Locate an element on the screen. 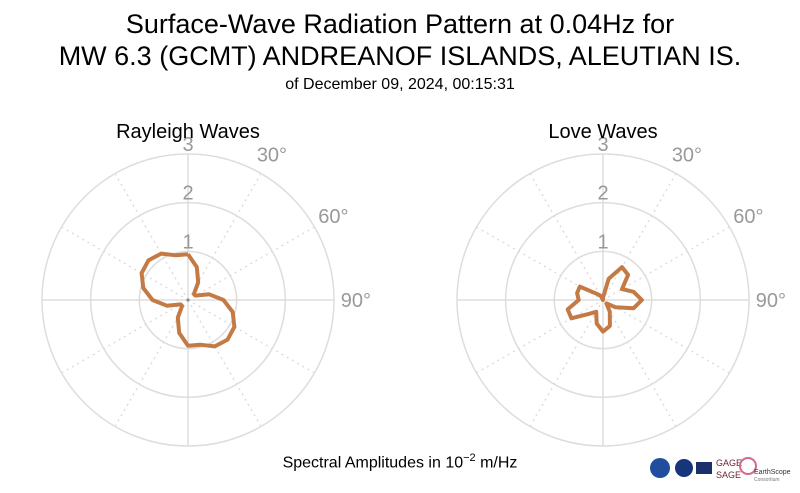 This screenshot has height=493, width=800. nsf-logo-icon is located at coordinates (660, 468).